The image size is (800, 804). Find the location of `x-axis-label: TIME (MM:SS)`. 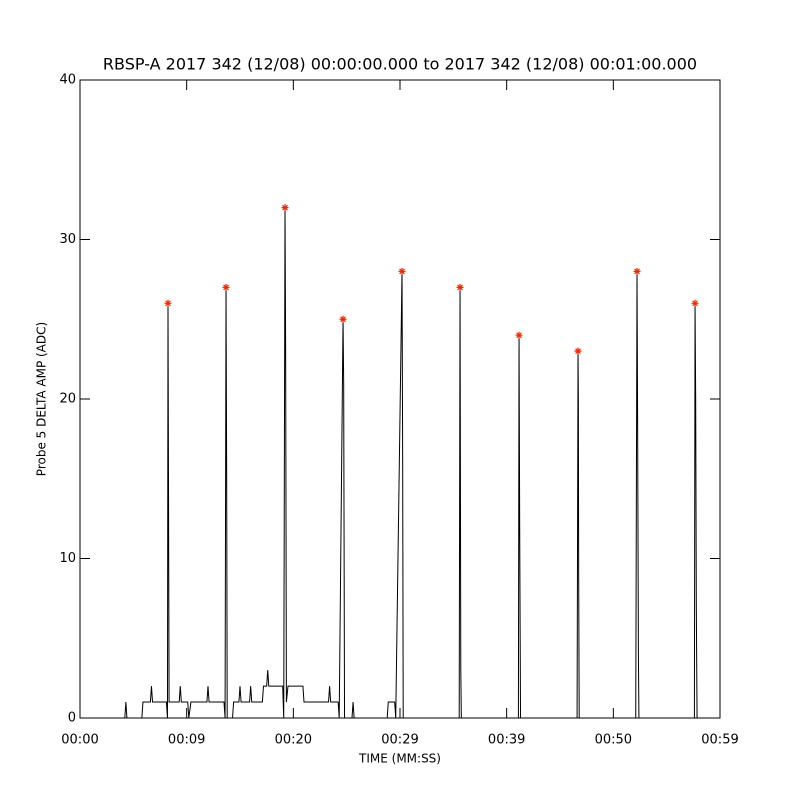

x-axis-label: TIME (MM:SS) is located at coordinates (399, 759).